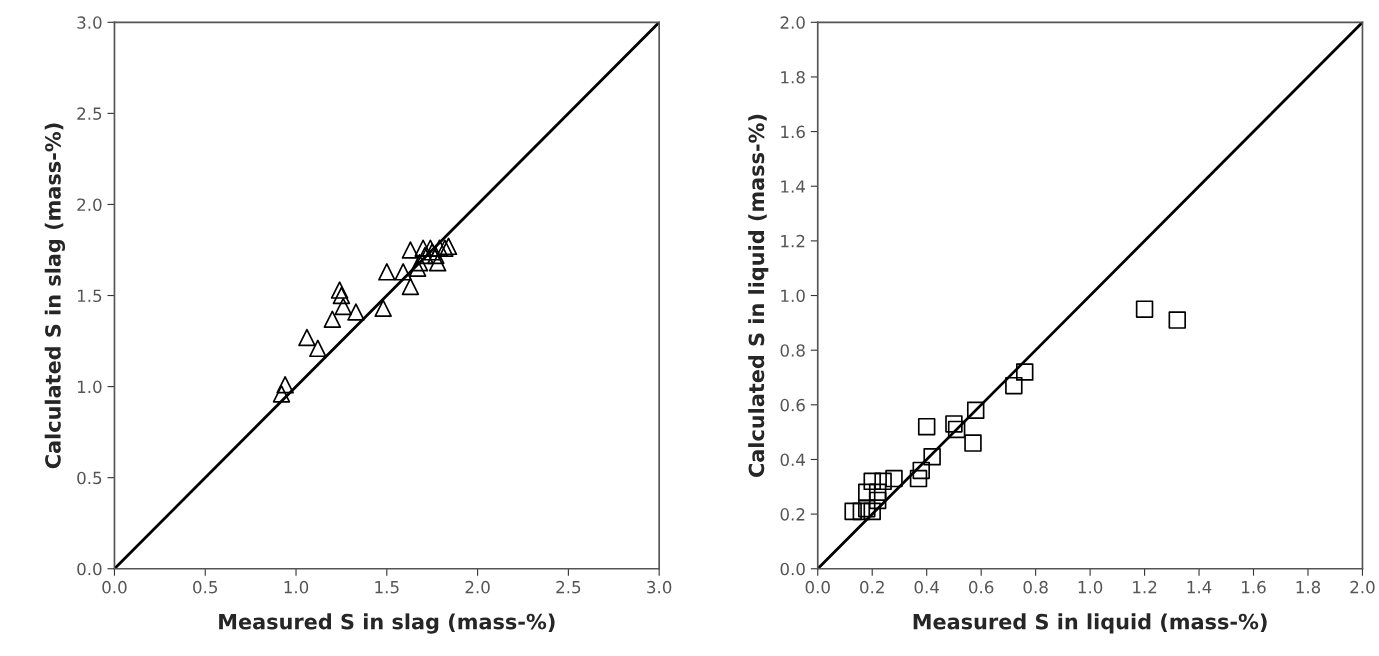 The height and width of the screenshot is (656, 1379). What do you see at coordinates (1145, 587) in the screenshot?
I see `x-tick-label: 1.2` at bounding box center [1145, 587].